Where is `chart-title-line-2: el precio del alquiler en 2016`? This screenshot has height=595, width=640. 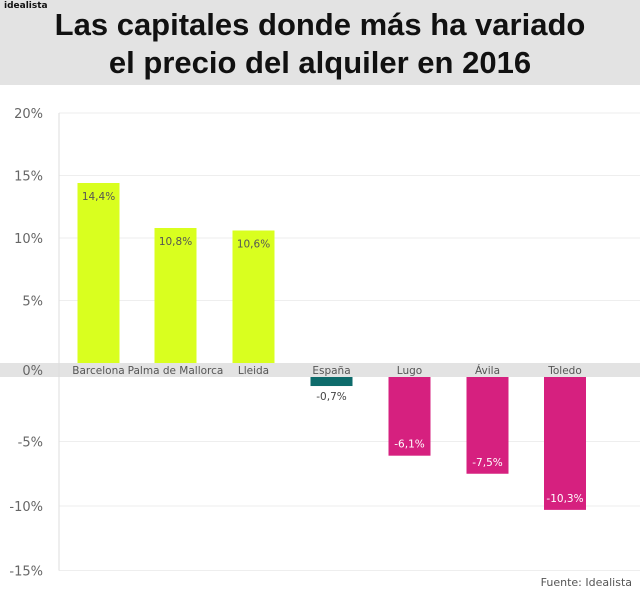 chart-title-line-2: el precio del alquiler en 2016 is located at coordinates (320, 62).